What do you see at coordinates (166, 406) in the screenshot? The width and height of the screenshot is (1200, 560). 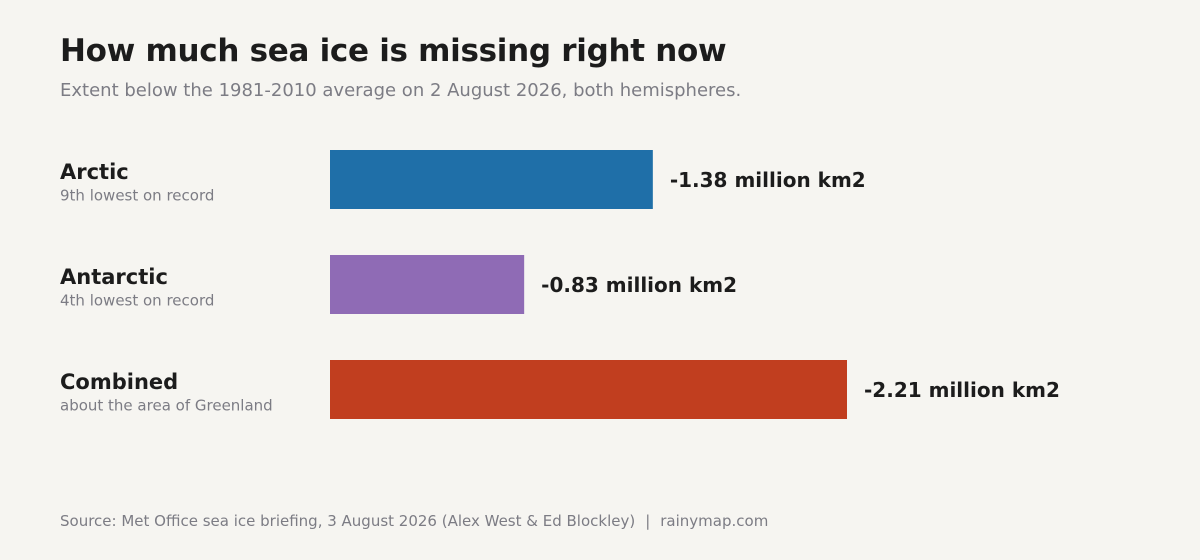 I see `category-sublabel-combined: about the area of Greenland` at bounding box center [166, 406].